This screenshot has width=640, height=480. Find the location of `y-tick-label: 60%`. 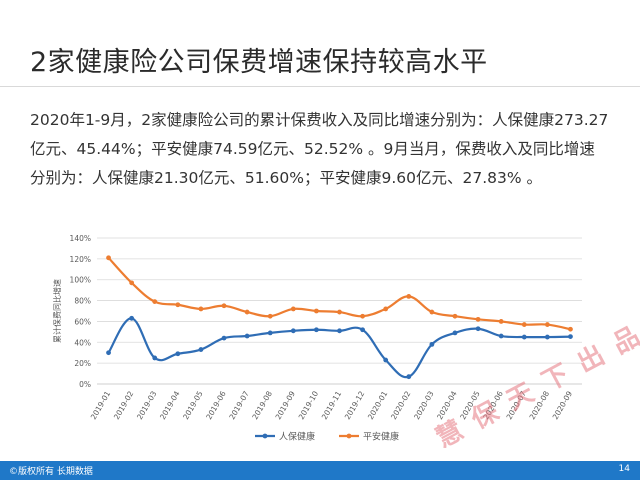

y-tick-label: 60% is located at coordinates (82, 321).